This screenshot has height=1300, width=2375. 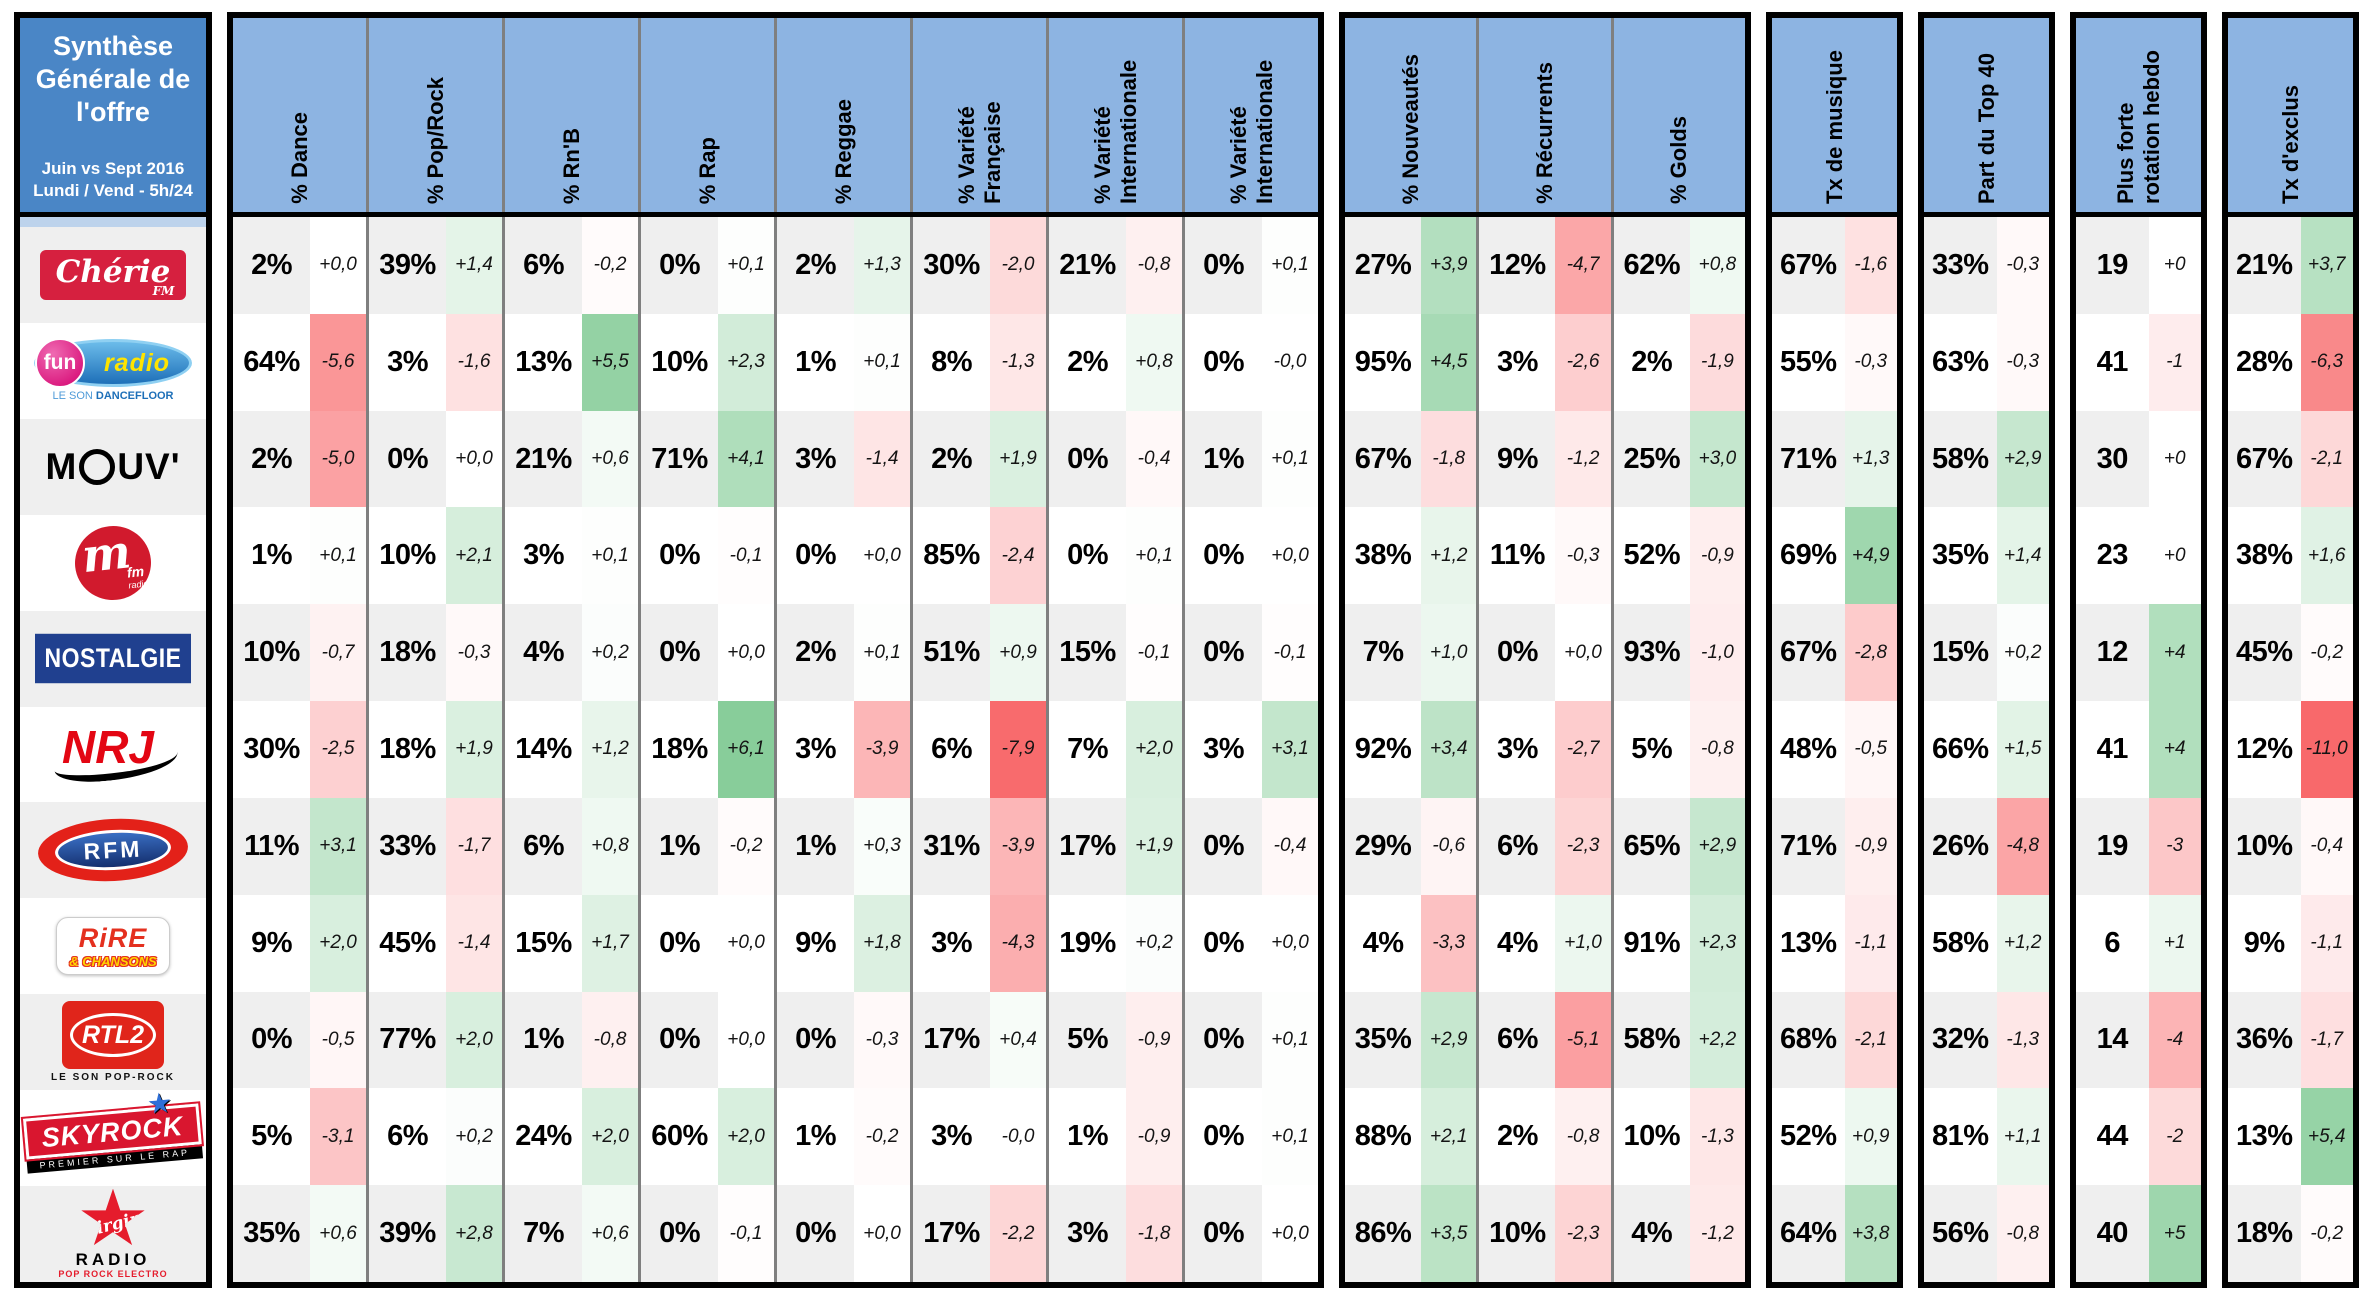 What do you see at coordinates (2264, 459) in the screenshot?
I see `cell-value: 67%` at bounding box center [2264, 459].